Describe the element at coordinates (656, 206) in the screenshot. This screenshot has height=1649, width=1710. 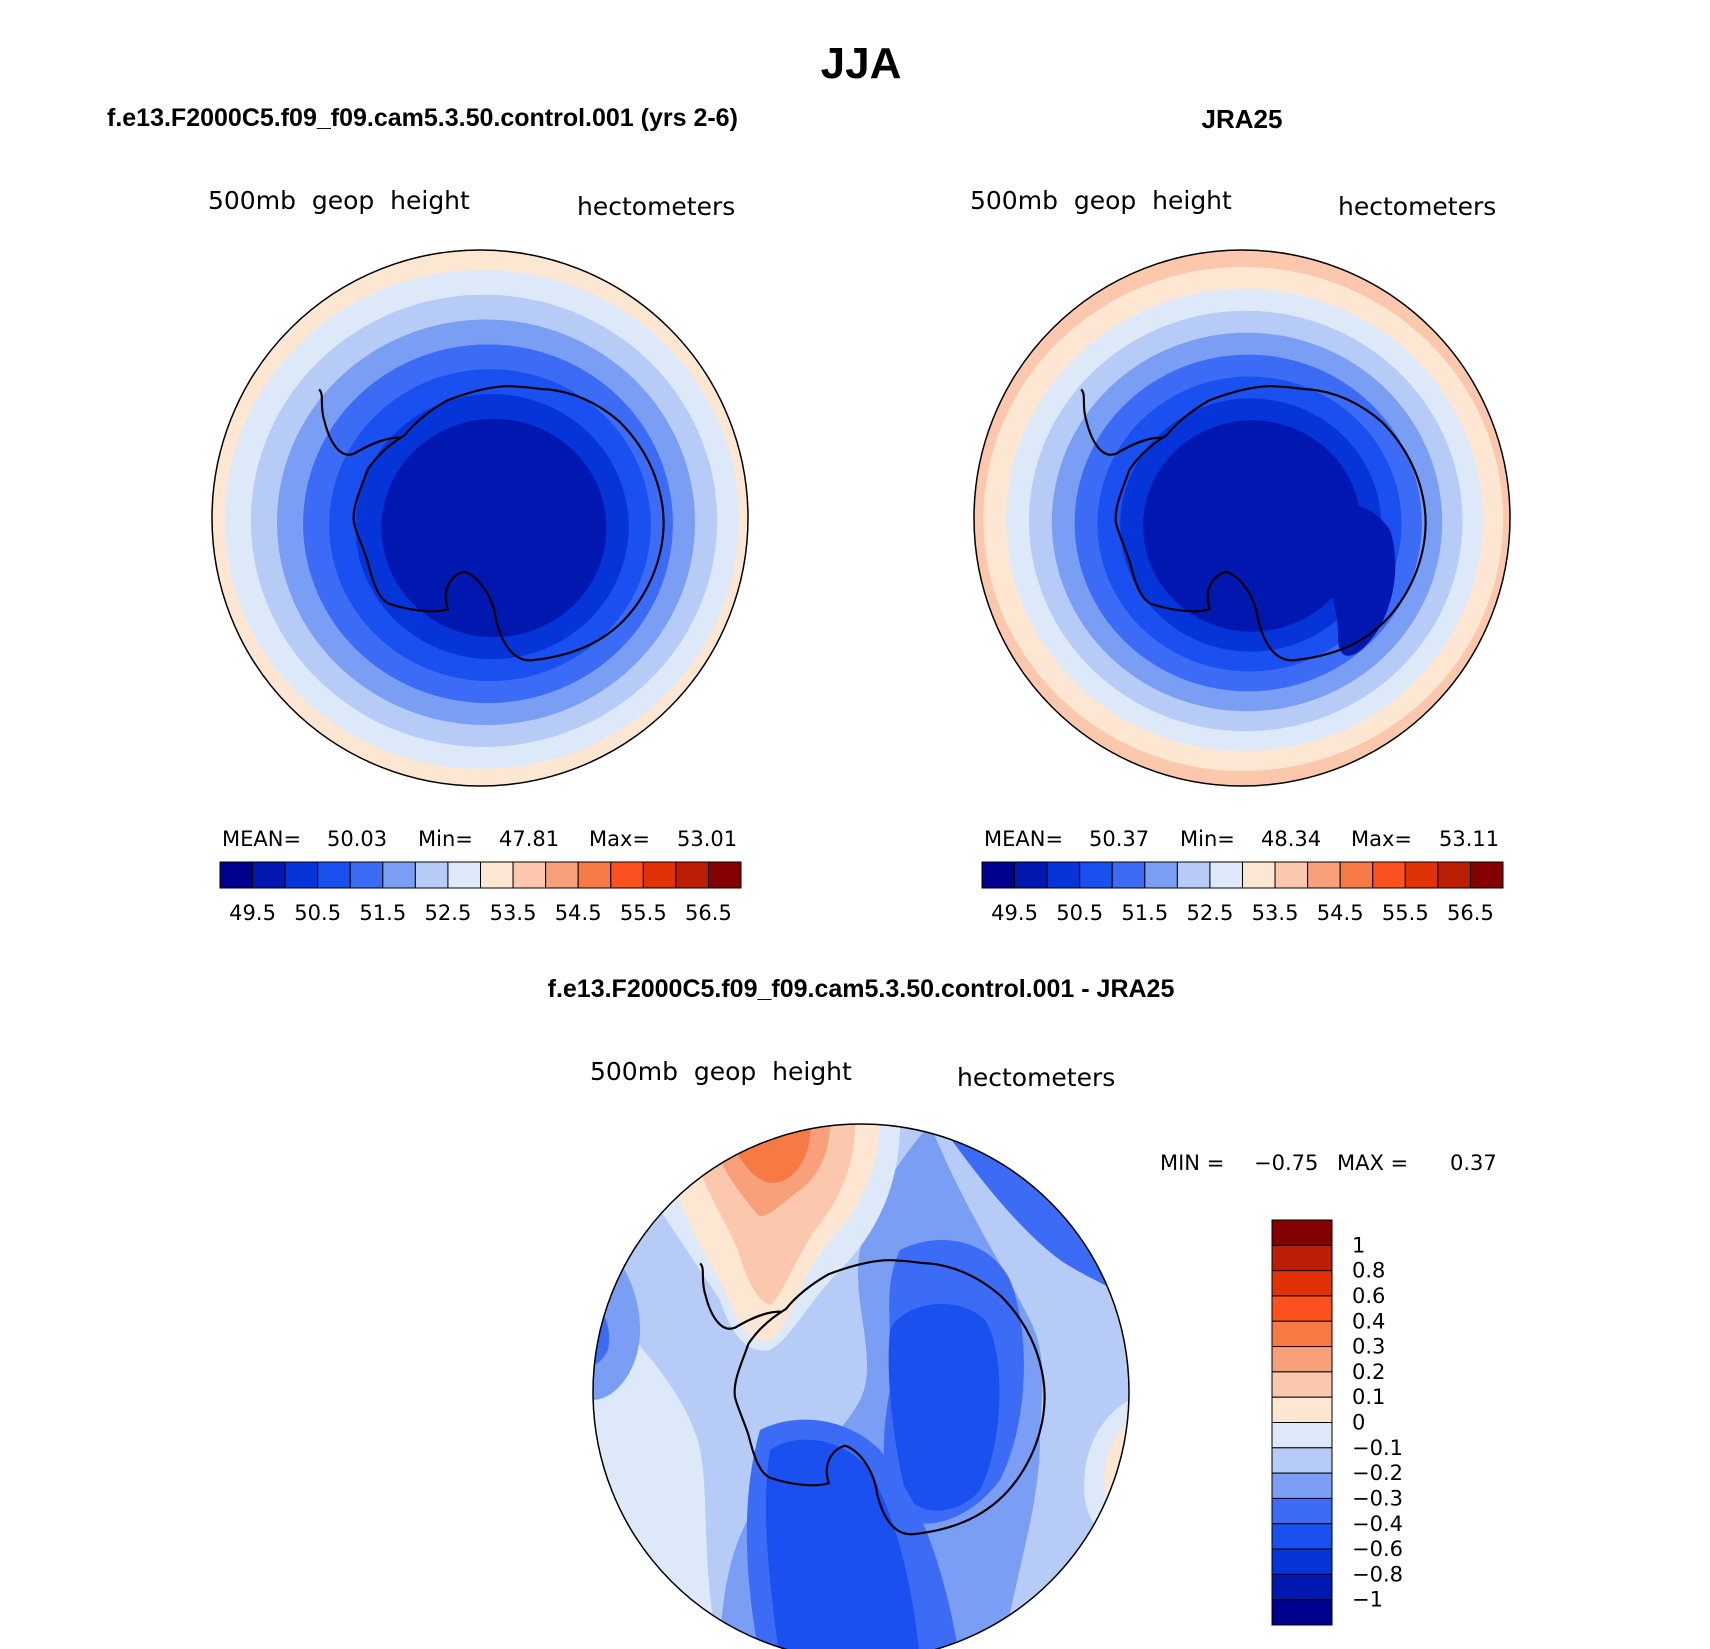
I see `model-units-label: hectometers` at that location.